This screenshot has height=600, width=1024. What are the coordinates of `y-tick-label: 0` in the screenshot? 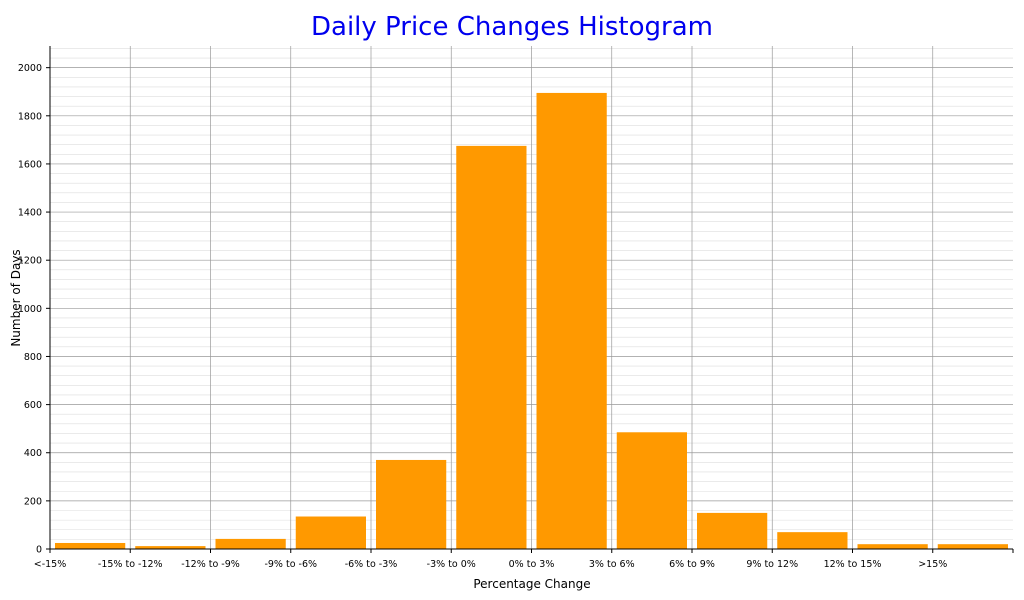 It's located at (39, 550).